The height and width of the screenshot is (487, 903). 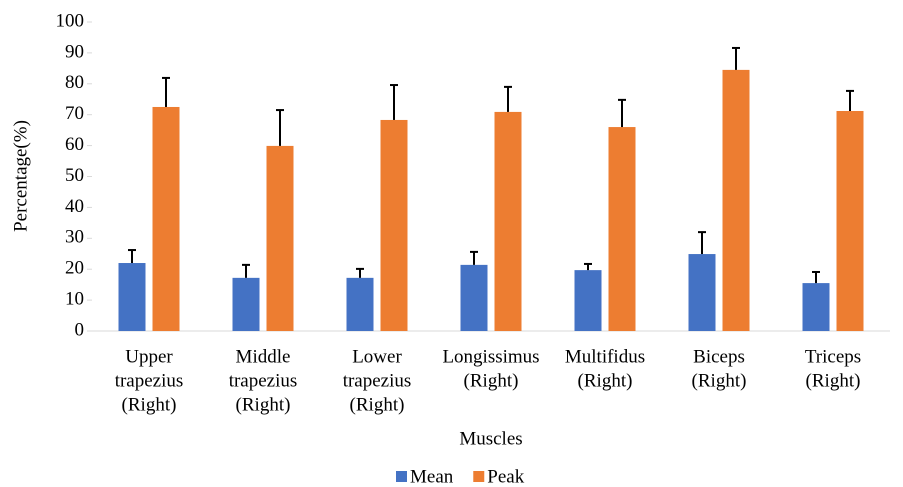 I want to click on y-tick-label: 40, so click(x=74, y=206).